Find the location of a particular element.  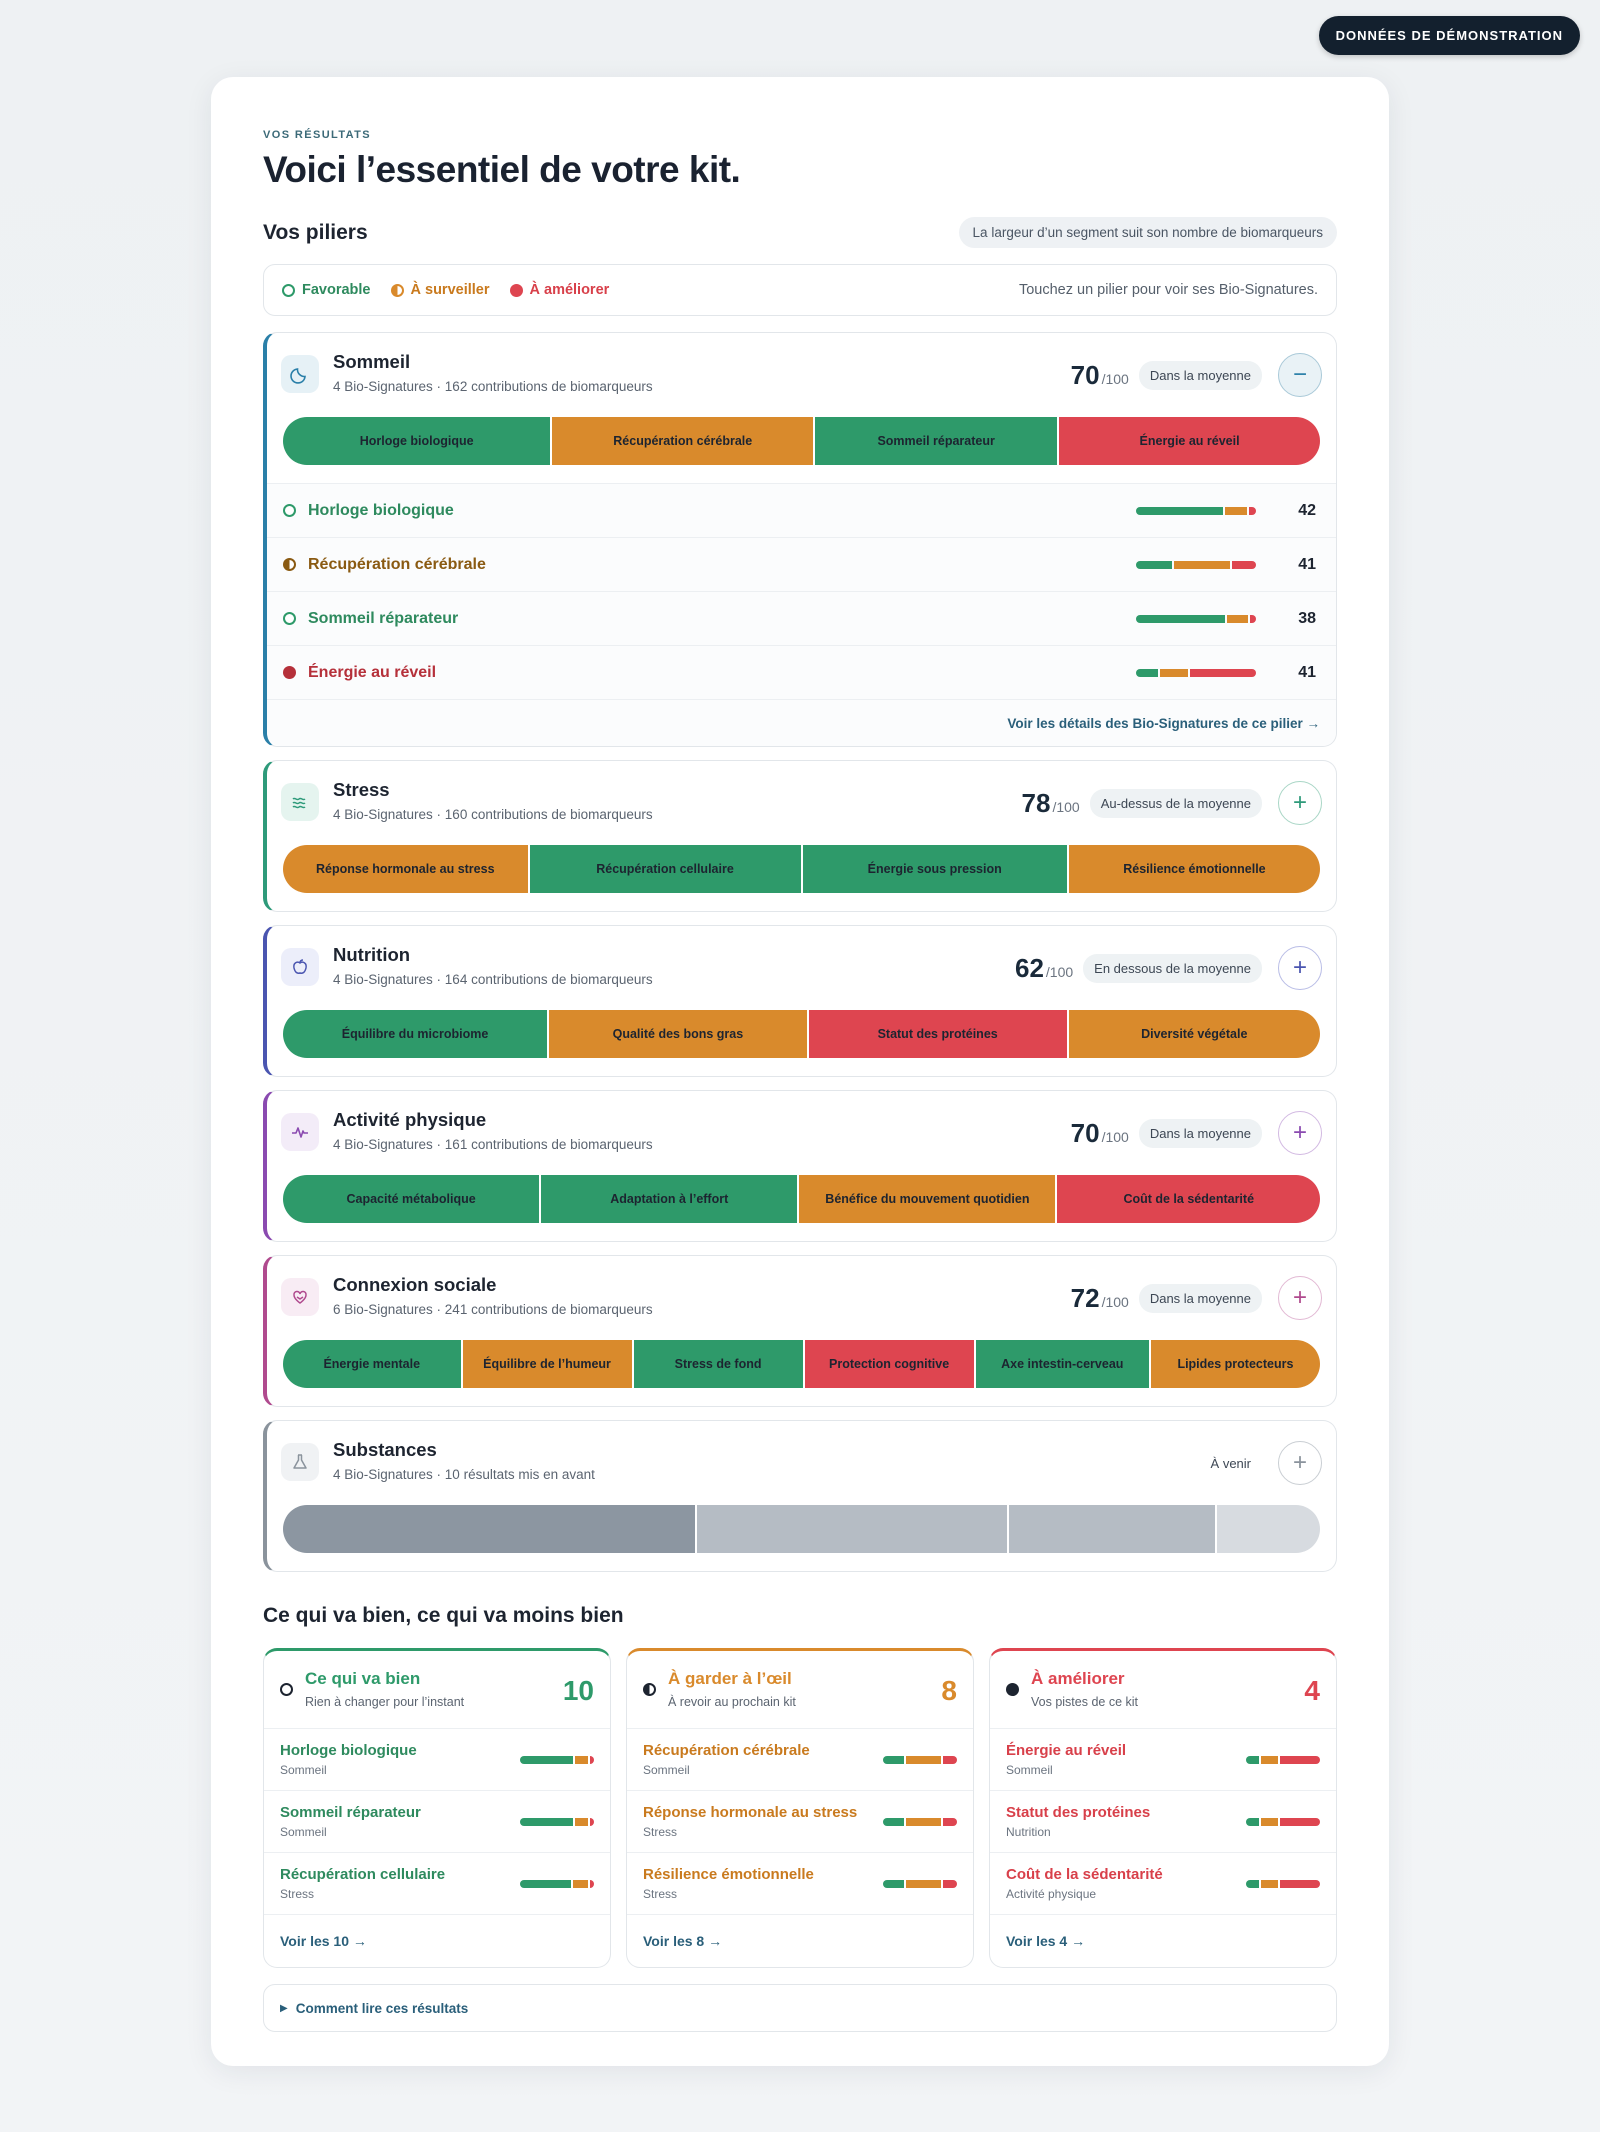

pillar-name: Activité physique is located at coordinates (410, 1119).